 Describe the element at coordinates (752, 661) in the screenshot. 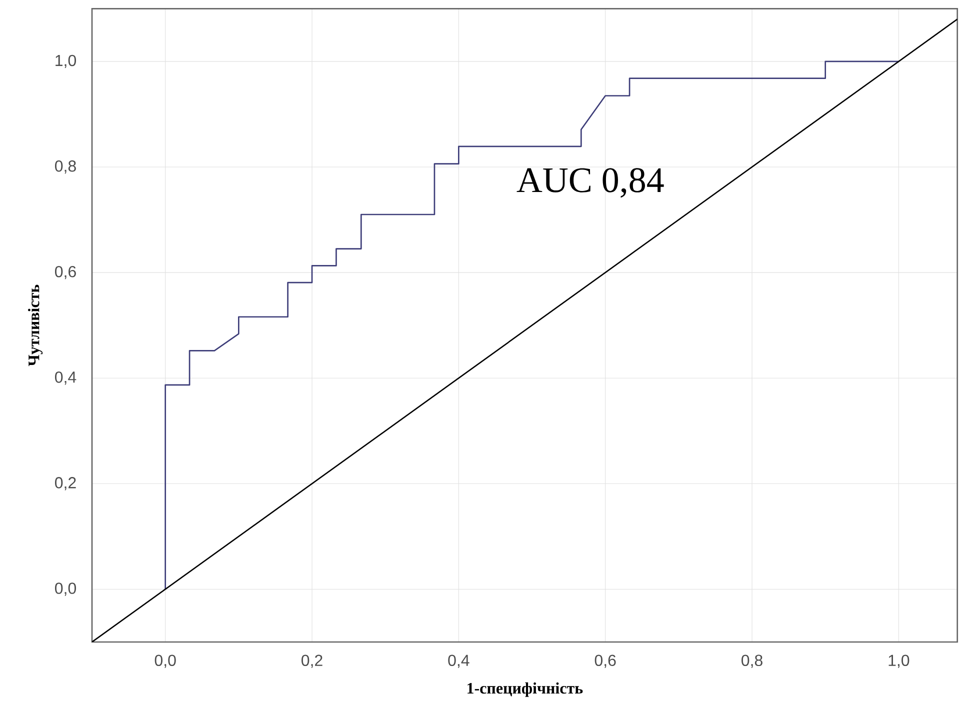

I see `x-tick-label: 0,8` at that location.